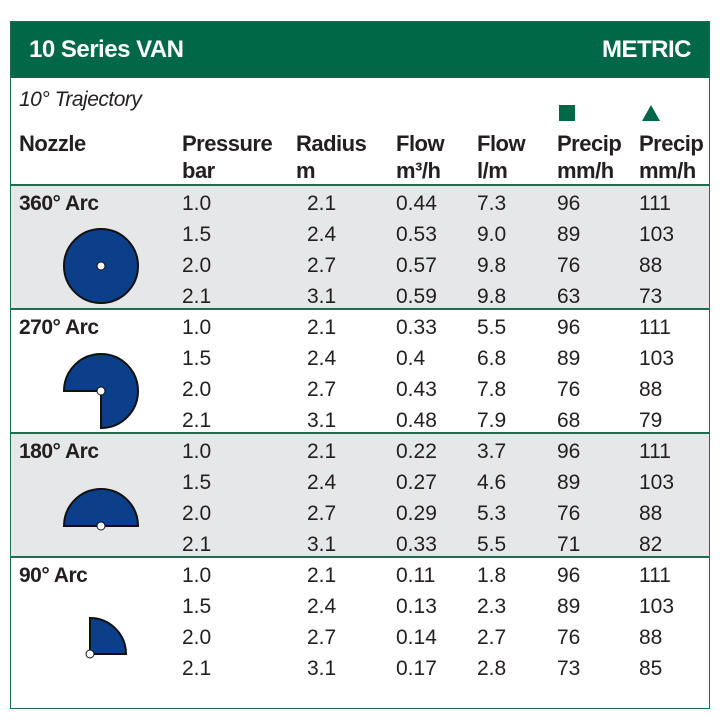 This screenshot has width=720, height=720. Describe the element at coordinates (569, 668) in the screenshot. I see `cell-precip-square: 73` at that location.